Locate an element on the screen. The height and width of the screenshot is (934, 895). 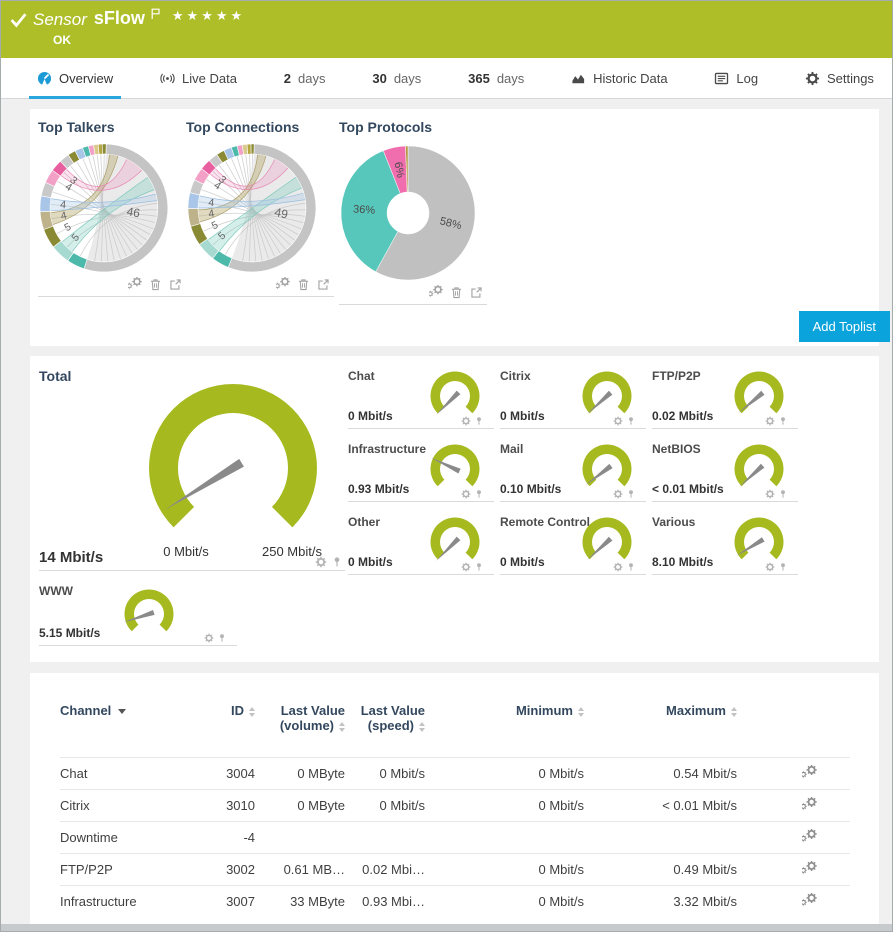
ok-check-icon is located at coordinates (18, 19).